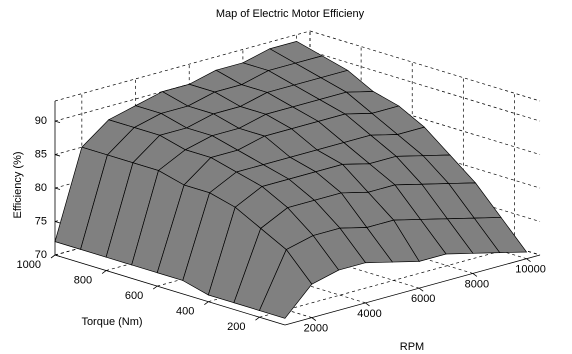 The width and height of the screenshot is (572, 354). I want to click on y-tick-label: 600, so click(134, 296).